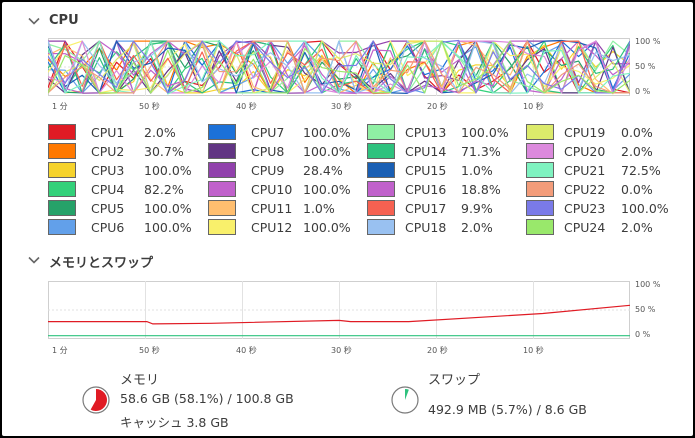  Describe the element at coordinates (152, 21) in the screenshot. I see `cpu-section-header: CPU` at that location.